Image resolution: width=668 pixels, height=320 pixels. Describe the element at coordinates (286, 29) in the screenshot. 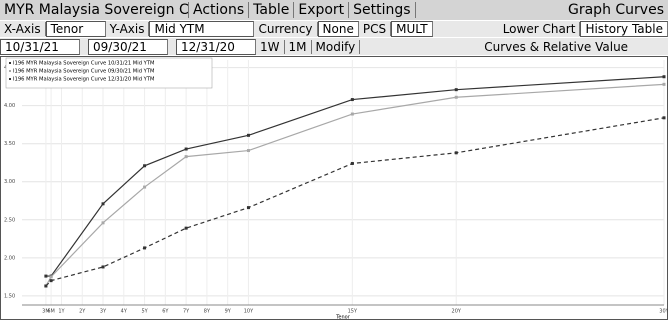

I see `label: Currency` at that location.